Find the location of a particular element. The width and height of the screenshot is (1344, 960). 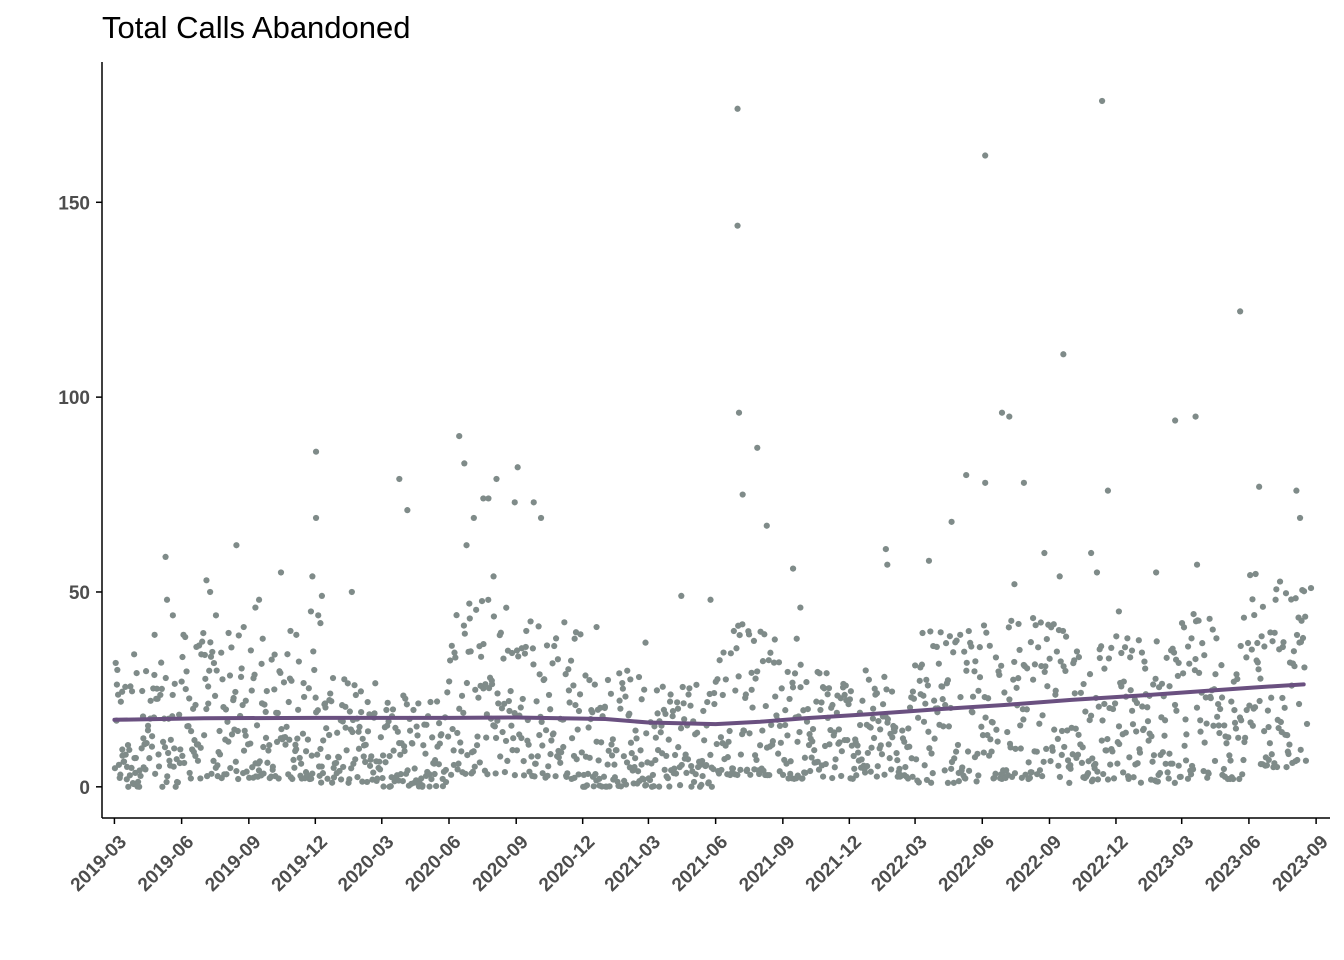

x-tick-label: 2020-06 is located at coordinates (433, 864).